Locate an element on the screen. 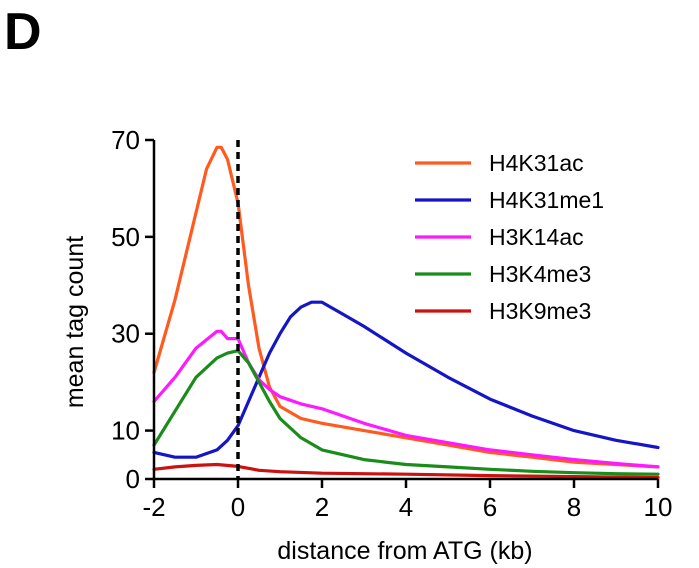 This screenshot has height=568, width=699. x-tick-label: 10 is located at coordinates (658, 507).